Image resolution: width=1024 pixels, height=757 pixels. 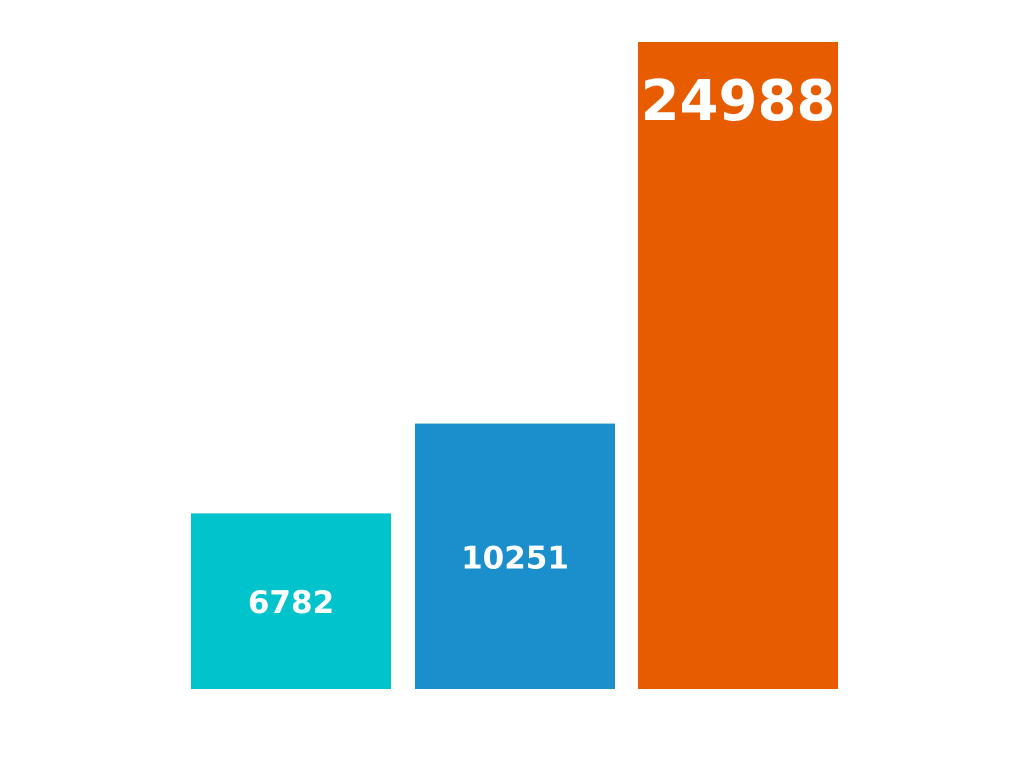 I want to click on data-label-0: 6782, so click(x=291, y=603).